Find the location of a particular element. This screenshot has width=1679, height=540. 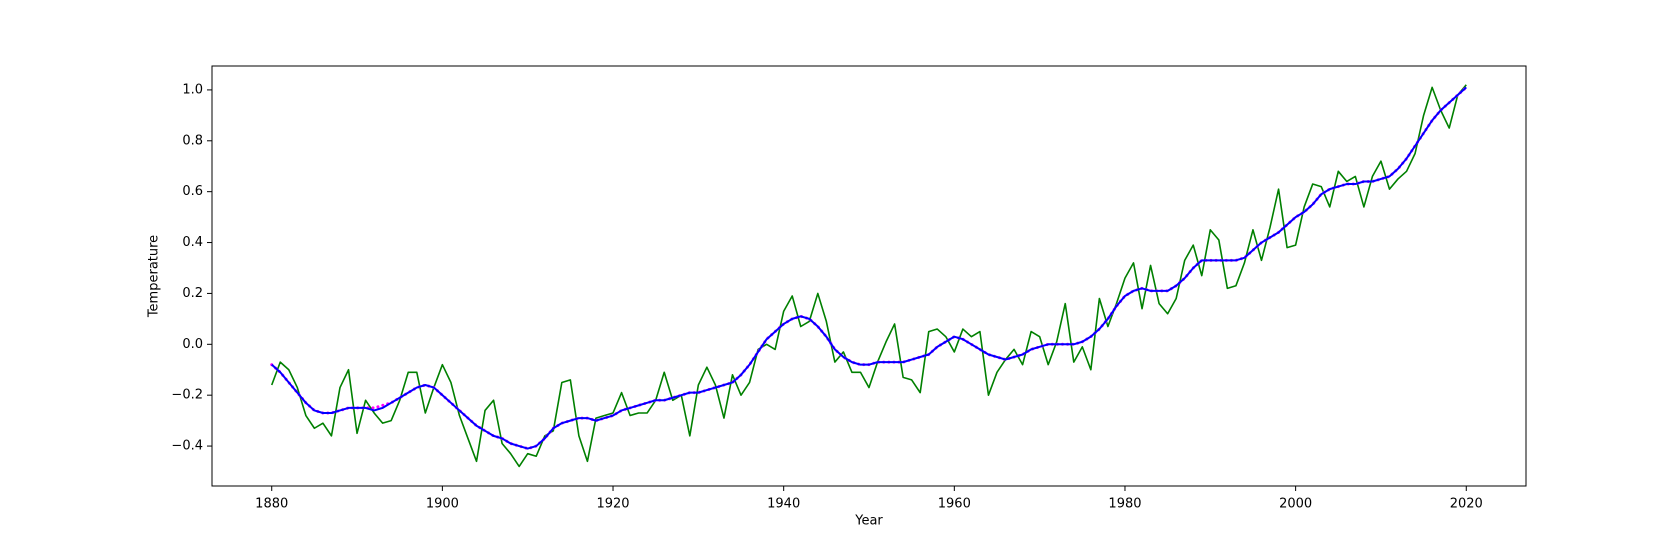

x-tick-label: 2020 is located at coordinates (1466, 504).